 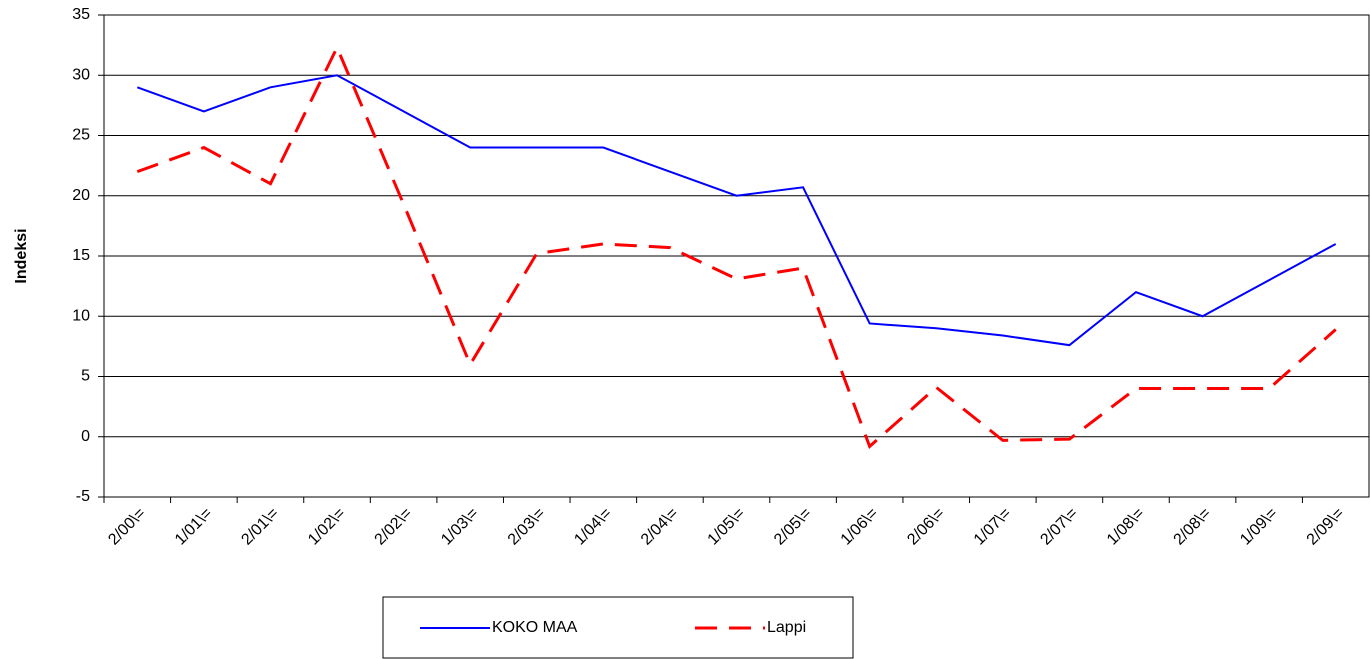 I want to click on x-tick-label: 2/02\=, so click(x=394, y=527).